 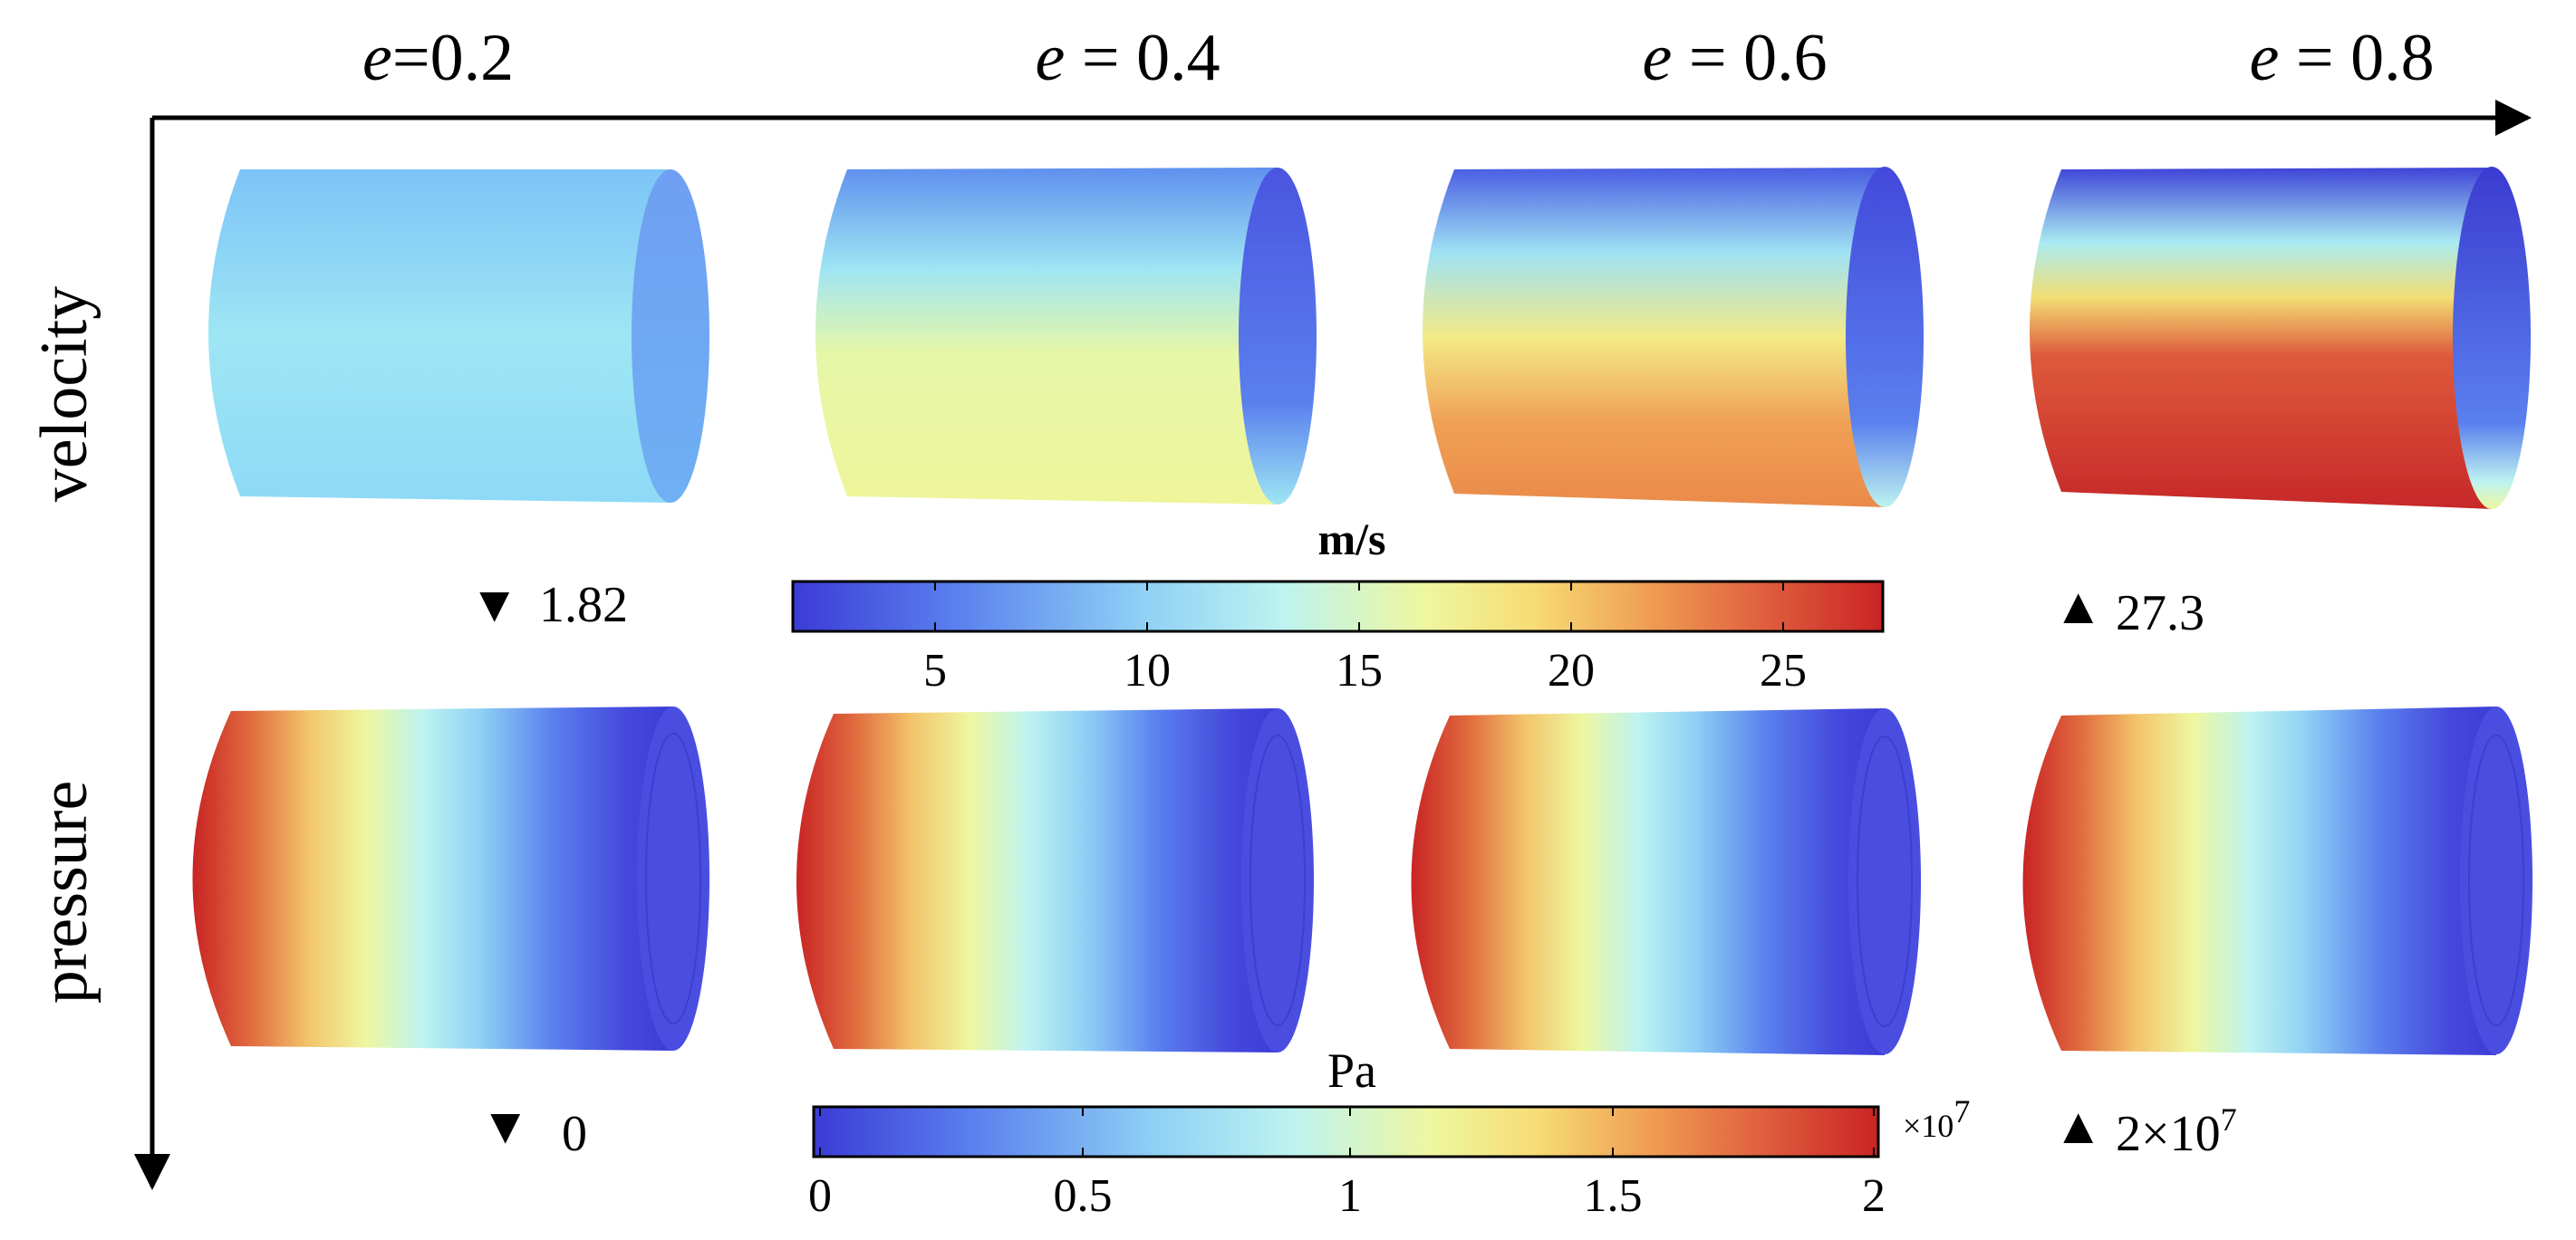 I want to click on velocity-tick-label-0: 5, so click(x=935, y=671).